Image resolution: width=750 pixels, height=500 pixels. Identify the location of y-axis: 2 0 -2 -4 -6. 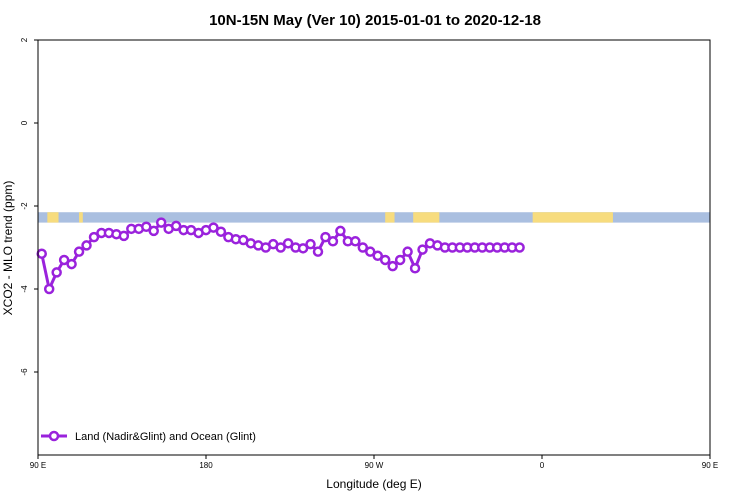
(29, 206).